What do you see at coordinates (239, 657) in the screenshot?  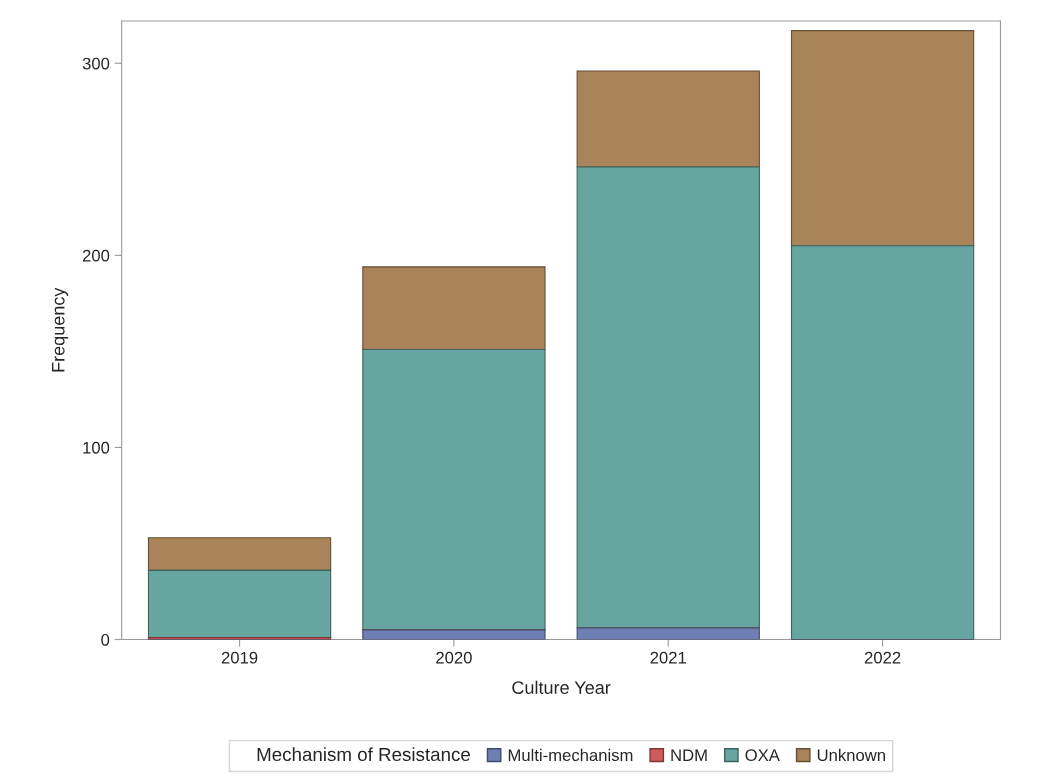 I see `x-tick-label: 2019` at bounding box center [239, 657].